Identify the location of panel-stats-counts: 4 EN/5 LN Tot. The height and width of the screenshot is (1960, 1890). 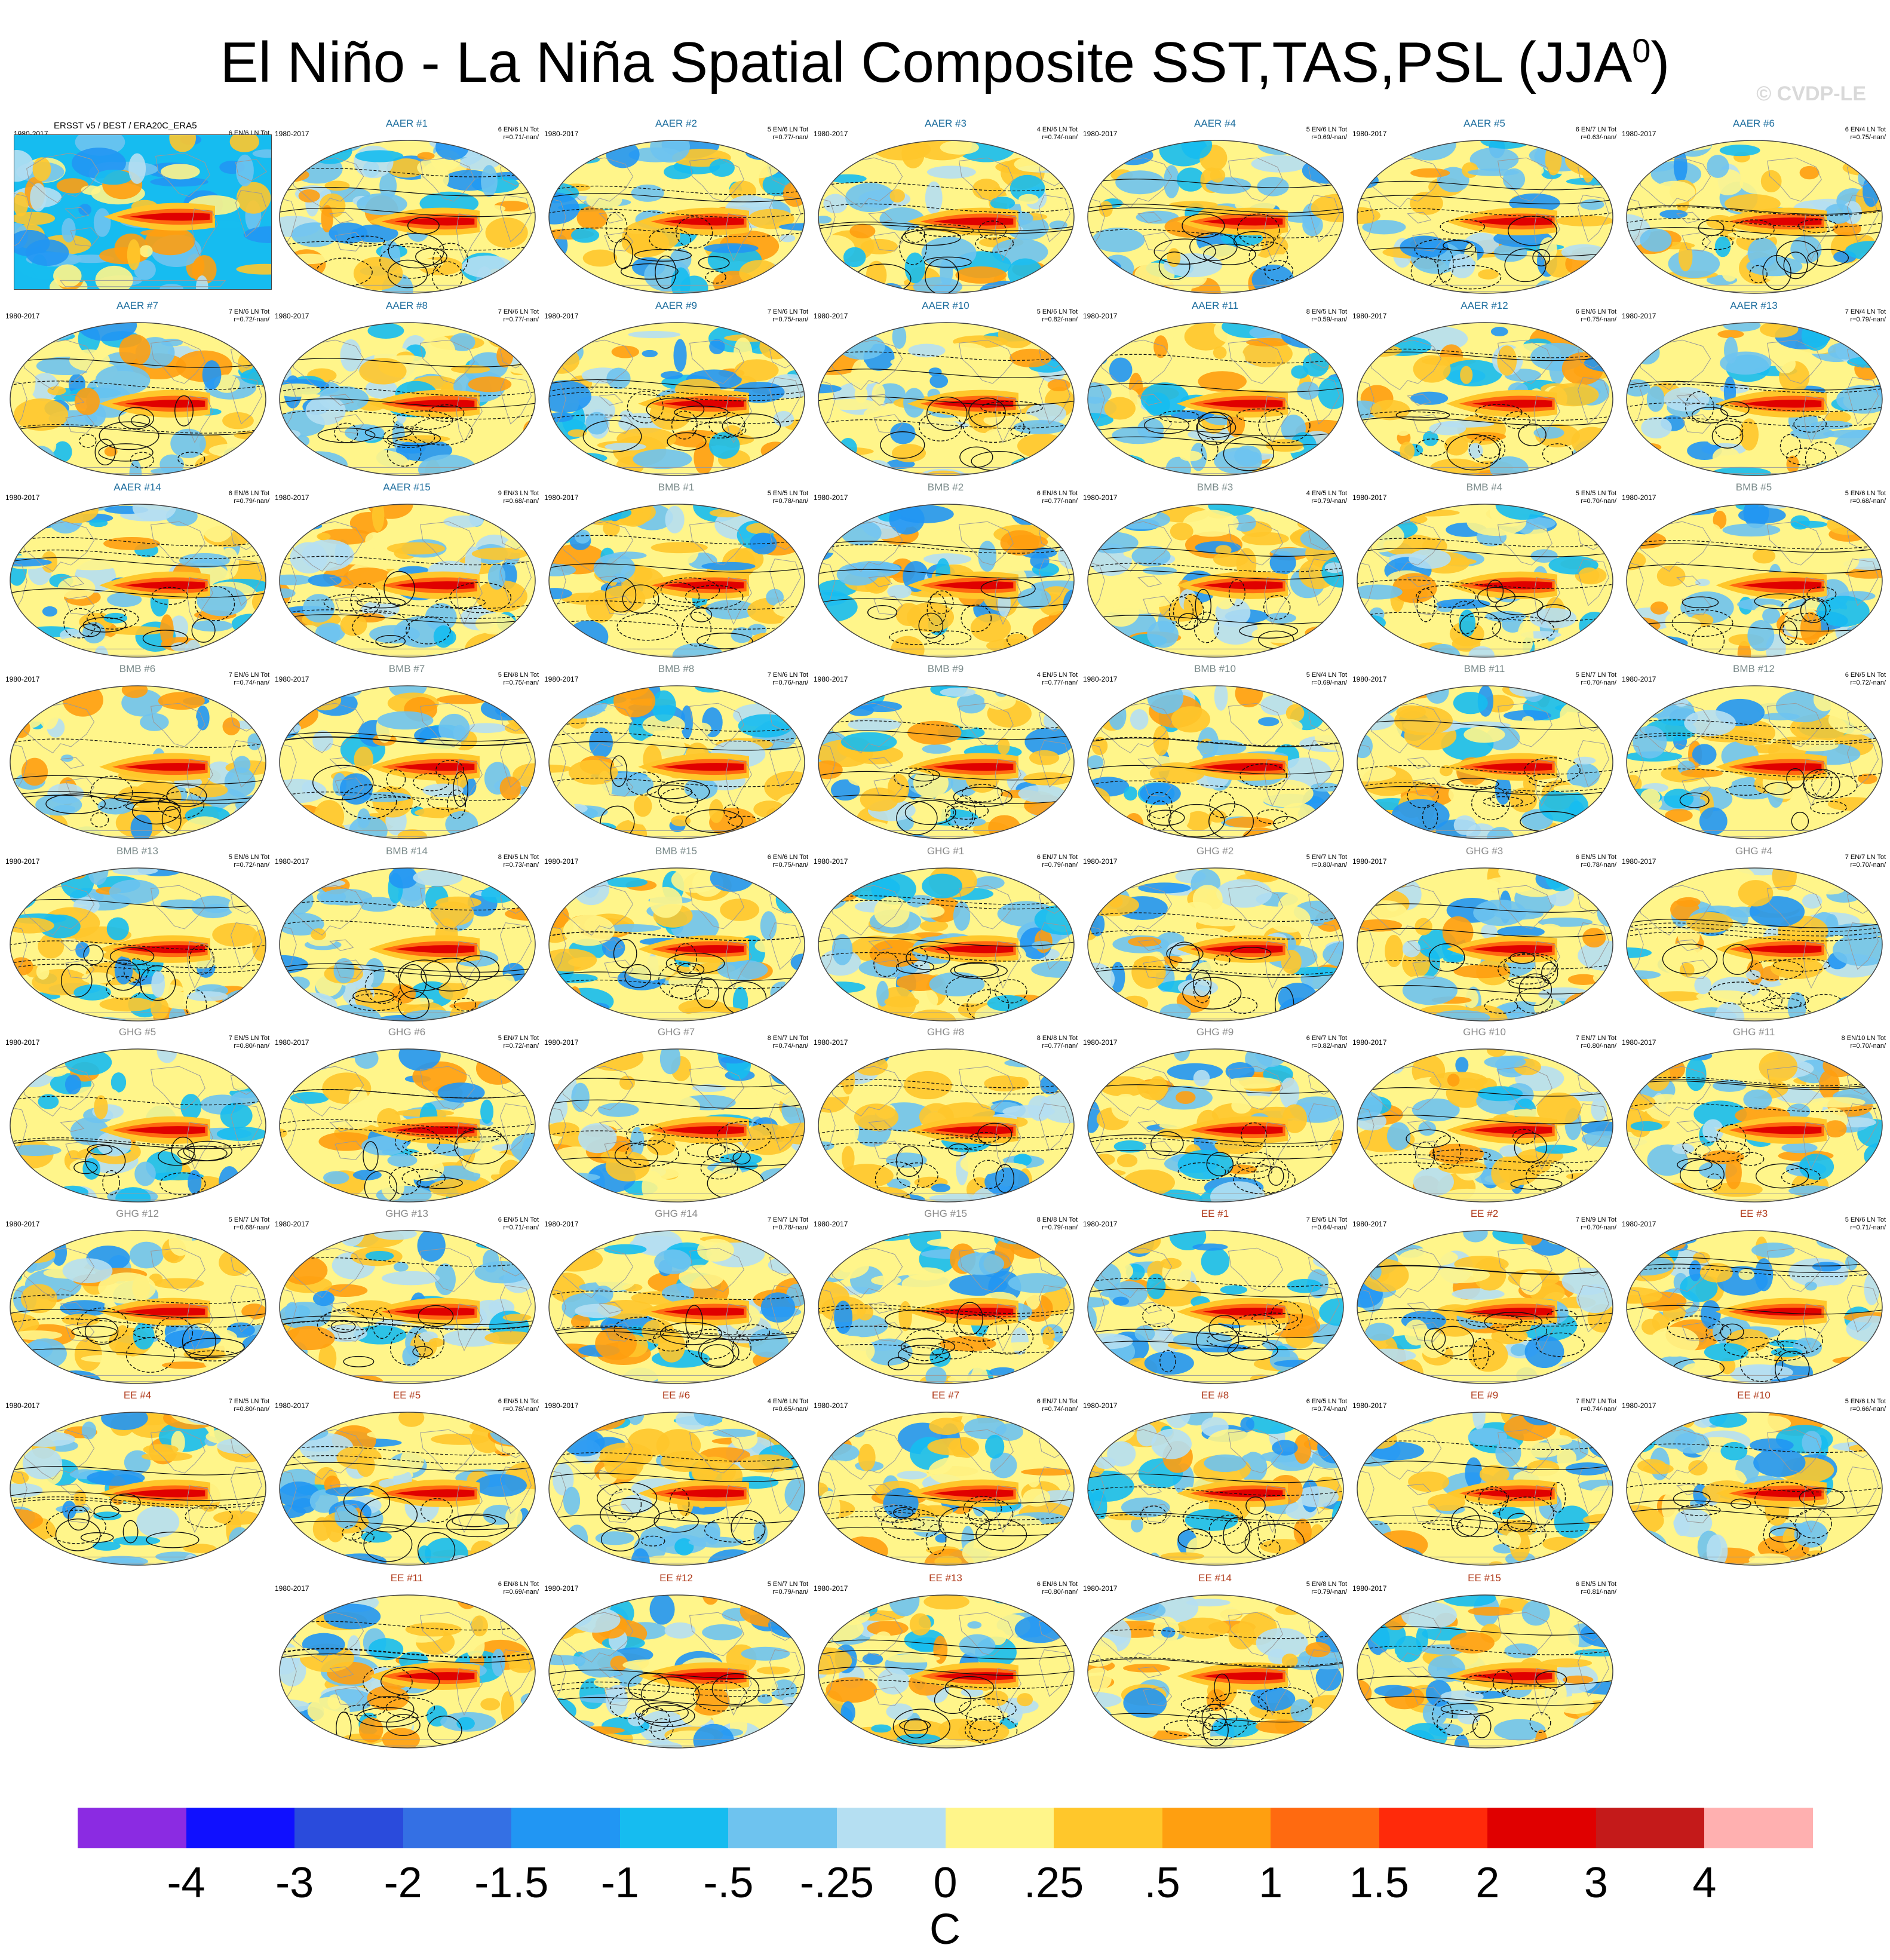
(1326, 493).